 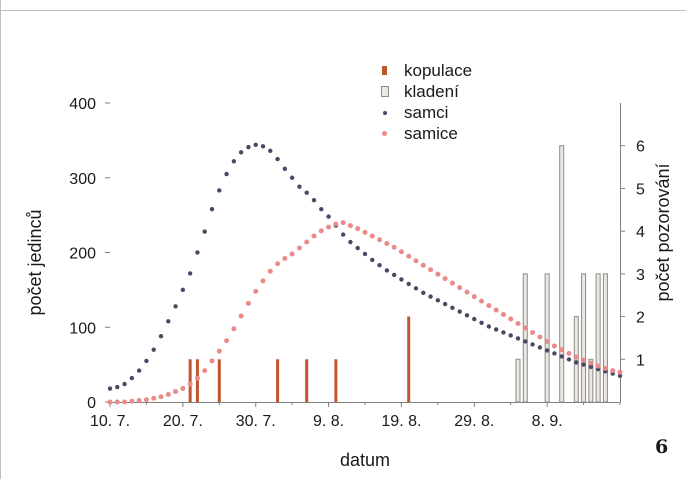 What do you see at coordinates (438, 70) in the screenshot?
I see `legend-label-kopulace: kopulace` at bounding box center [438, 70].